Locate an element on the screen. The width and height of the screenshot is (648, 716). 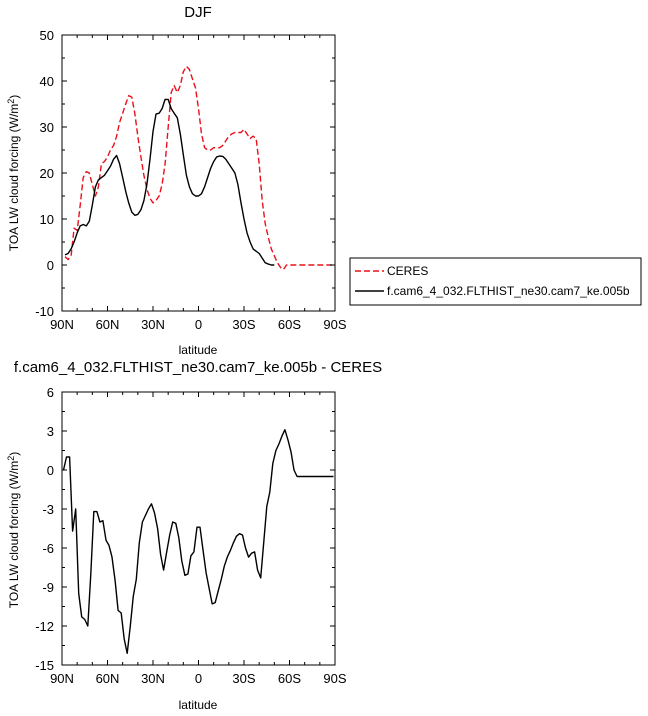
top-y-axis-label: TOA LW cloud forcing (W/m2) is located at coordinates (13, 173).